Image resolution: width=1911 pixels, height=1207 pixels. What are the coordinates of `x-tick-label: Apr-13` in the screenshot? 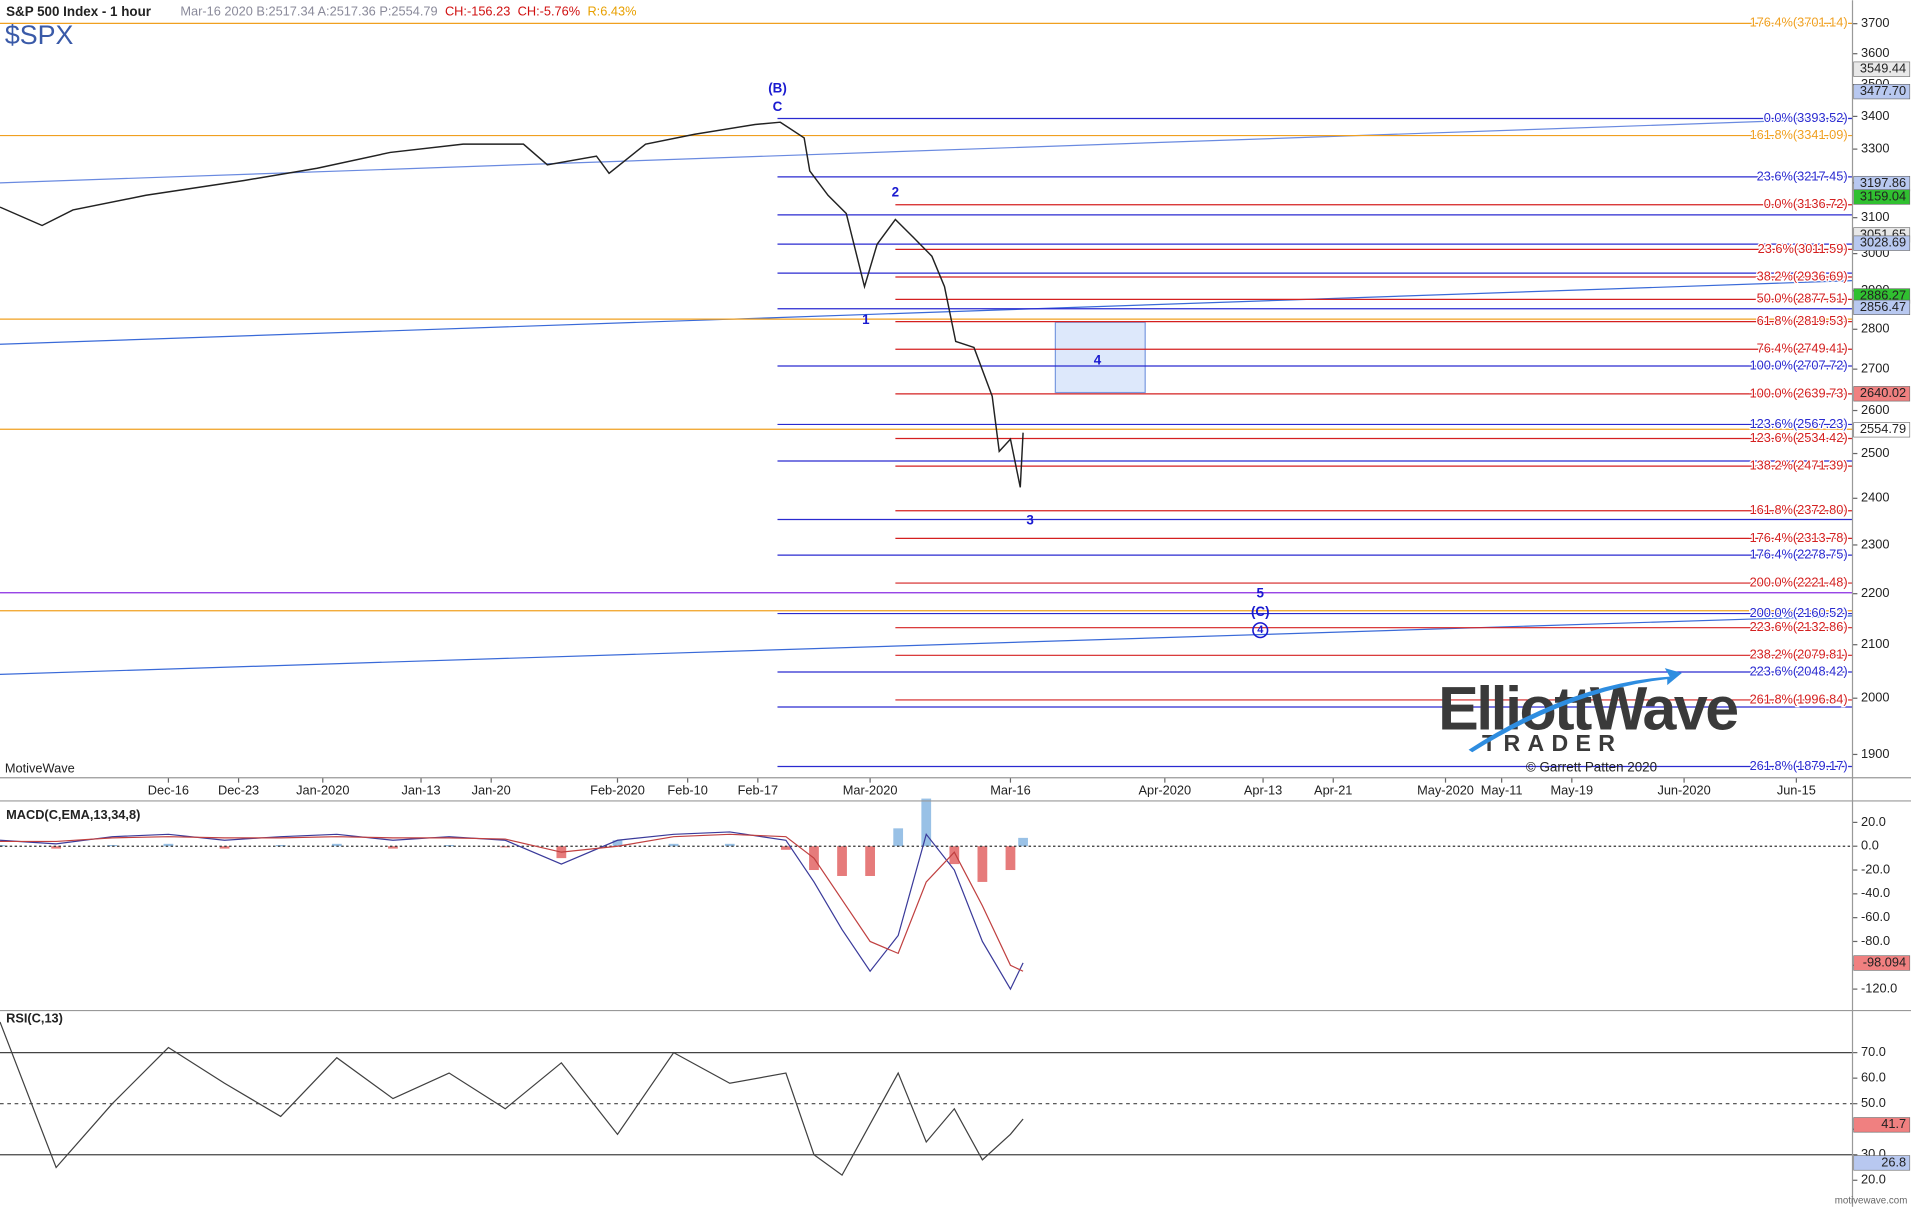 It's located at (1263, 790).